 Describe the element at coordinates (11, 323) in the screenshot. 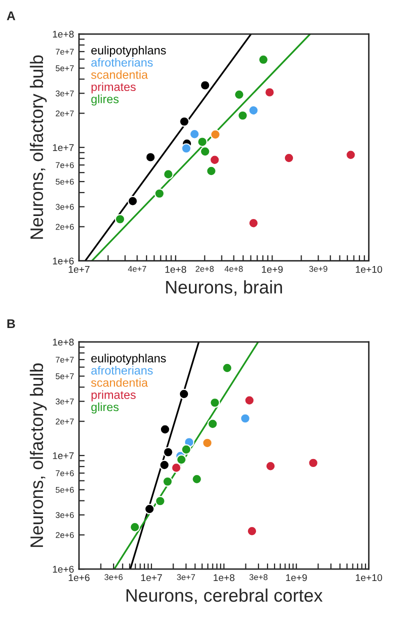

I see `chart-title: B` at that location.